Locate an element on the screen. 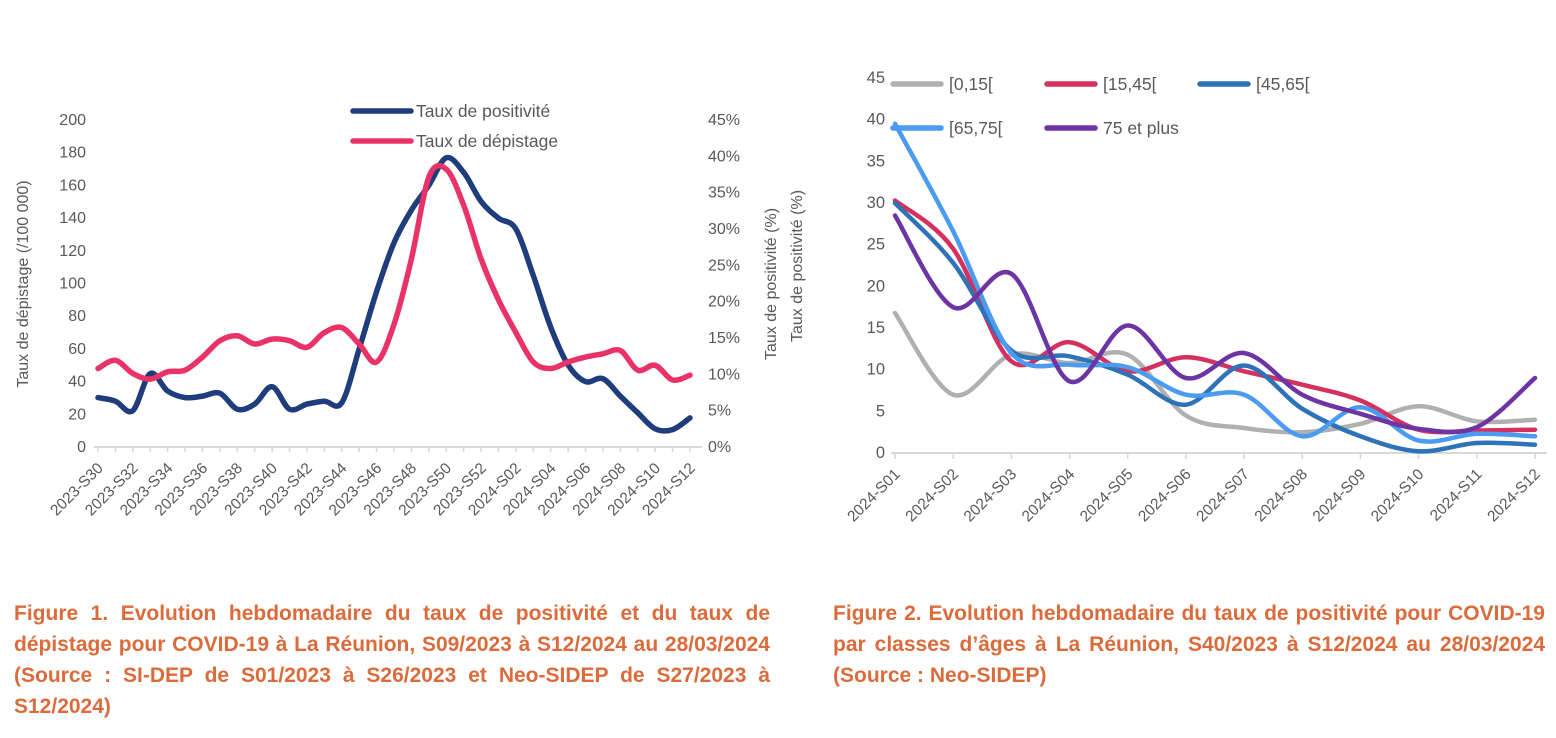  x-axis-tick-label: 2024-S06 is located at coordinates (1165, 496).